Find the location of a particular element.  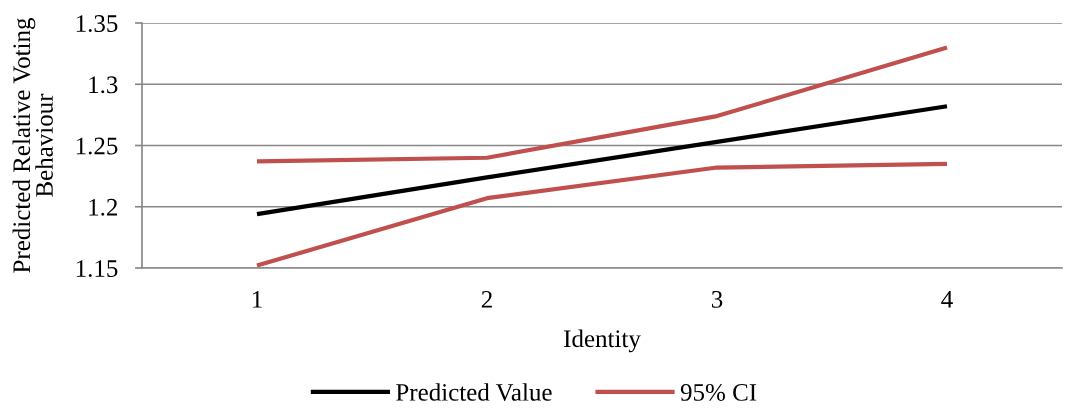

y-axis-title: Predicted Relative Voting Behaviour is located at coordinates (32, 145).